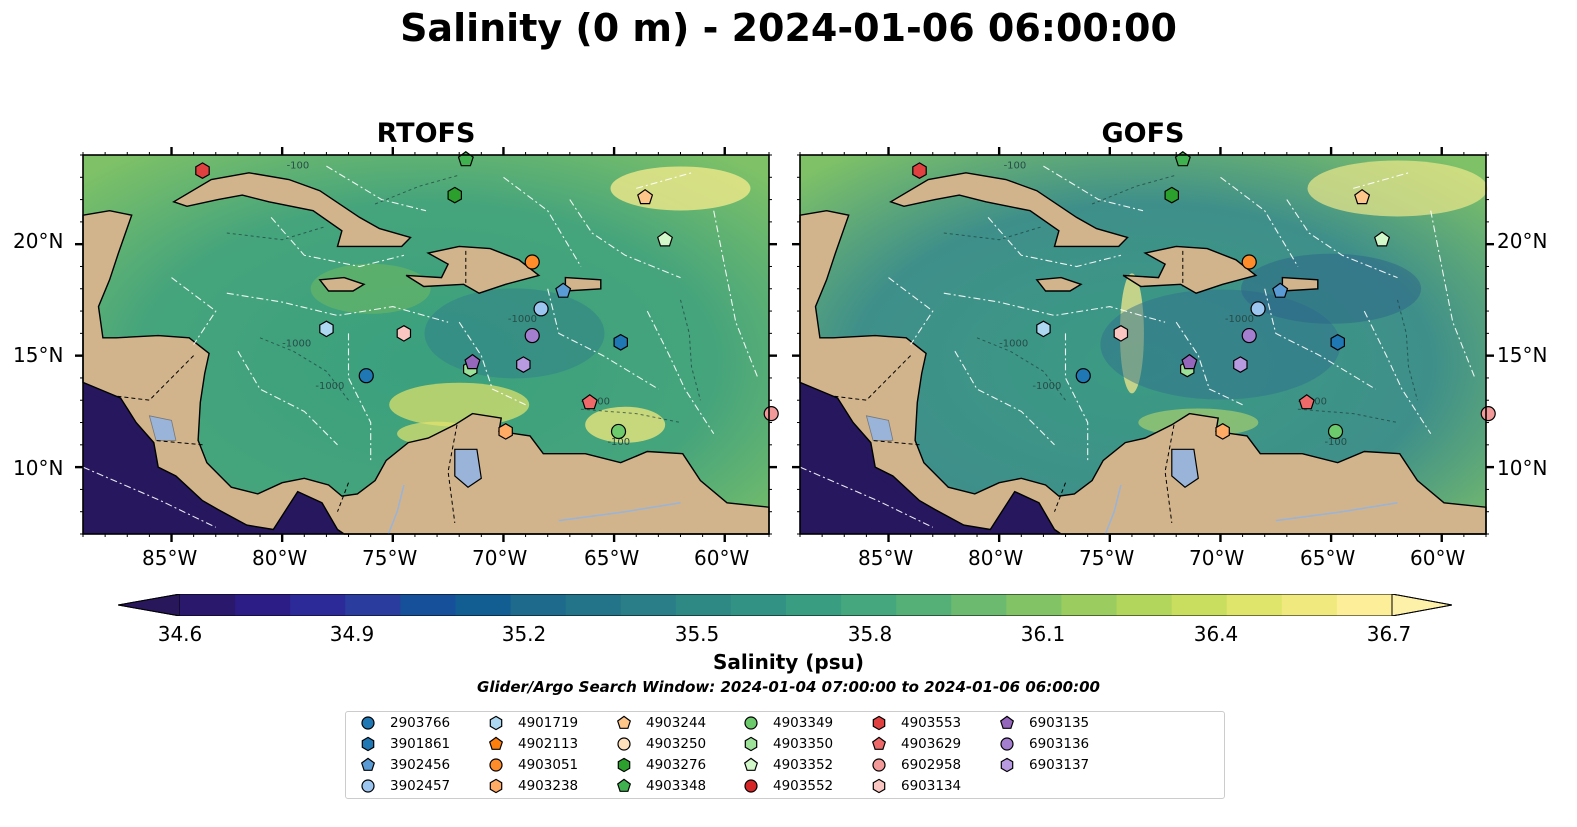 The width and height of the screenshot is (1577, 827). I want to click on legend-entry: 4903244, so click(661, 723).